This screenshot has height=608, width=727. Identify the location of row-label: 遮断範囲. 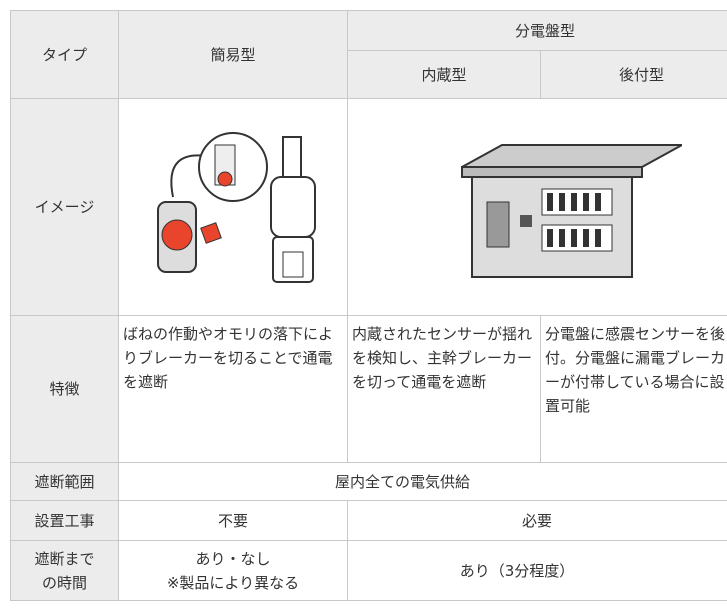
(64, 481).